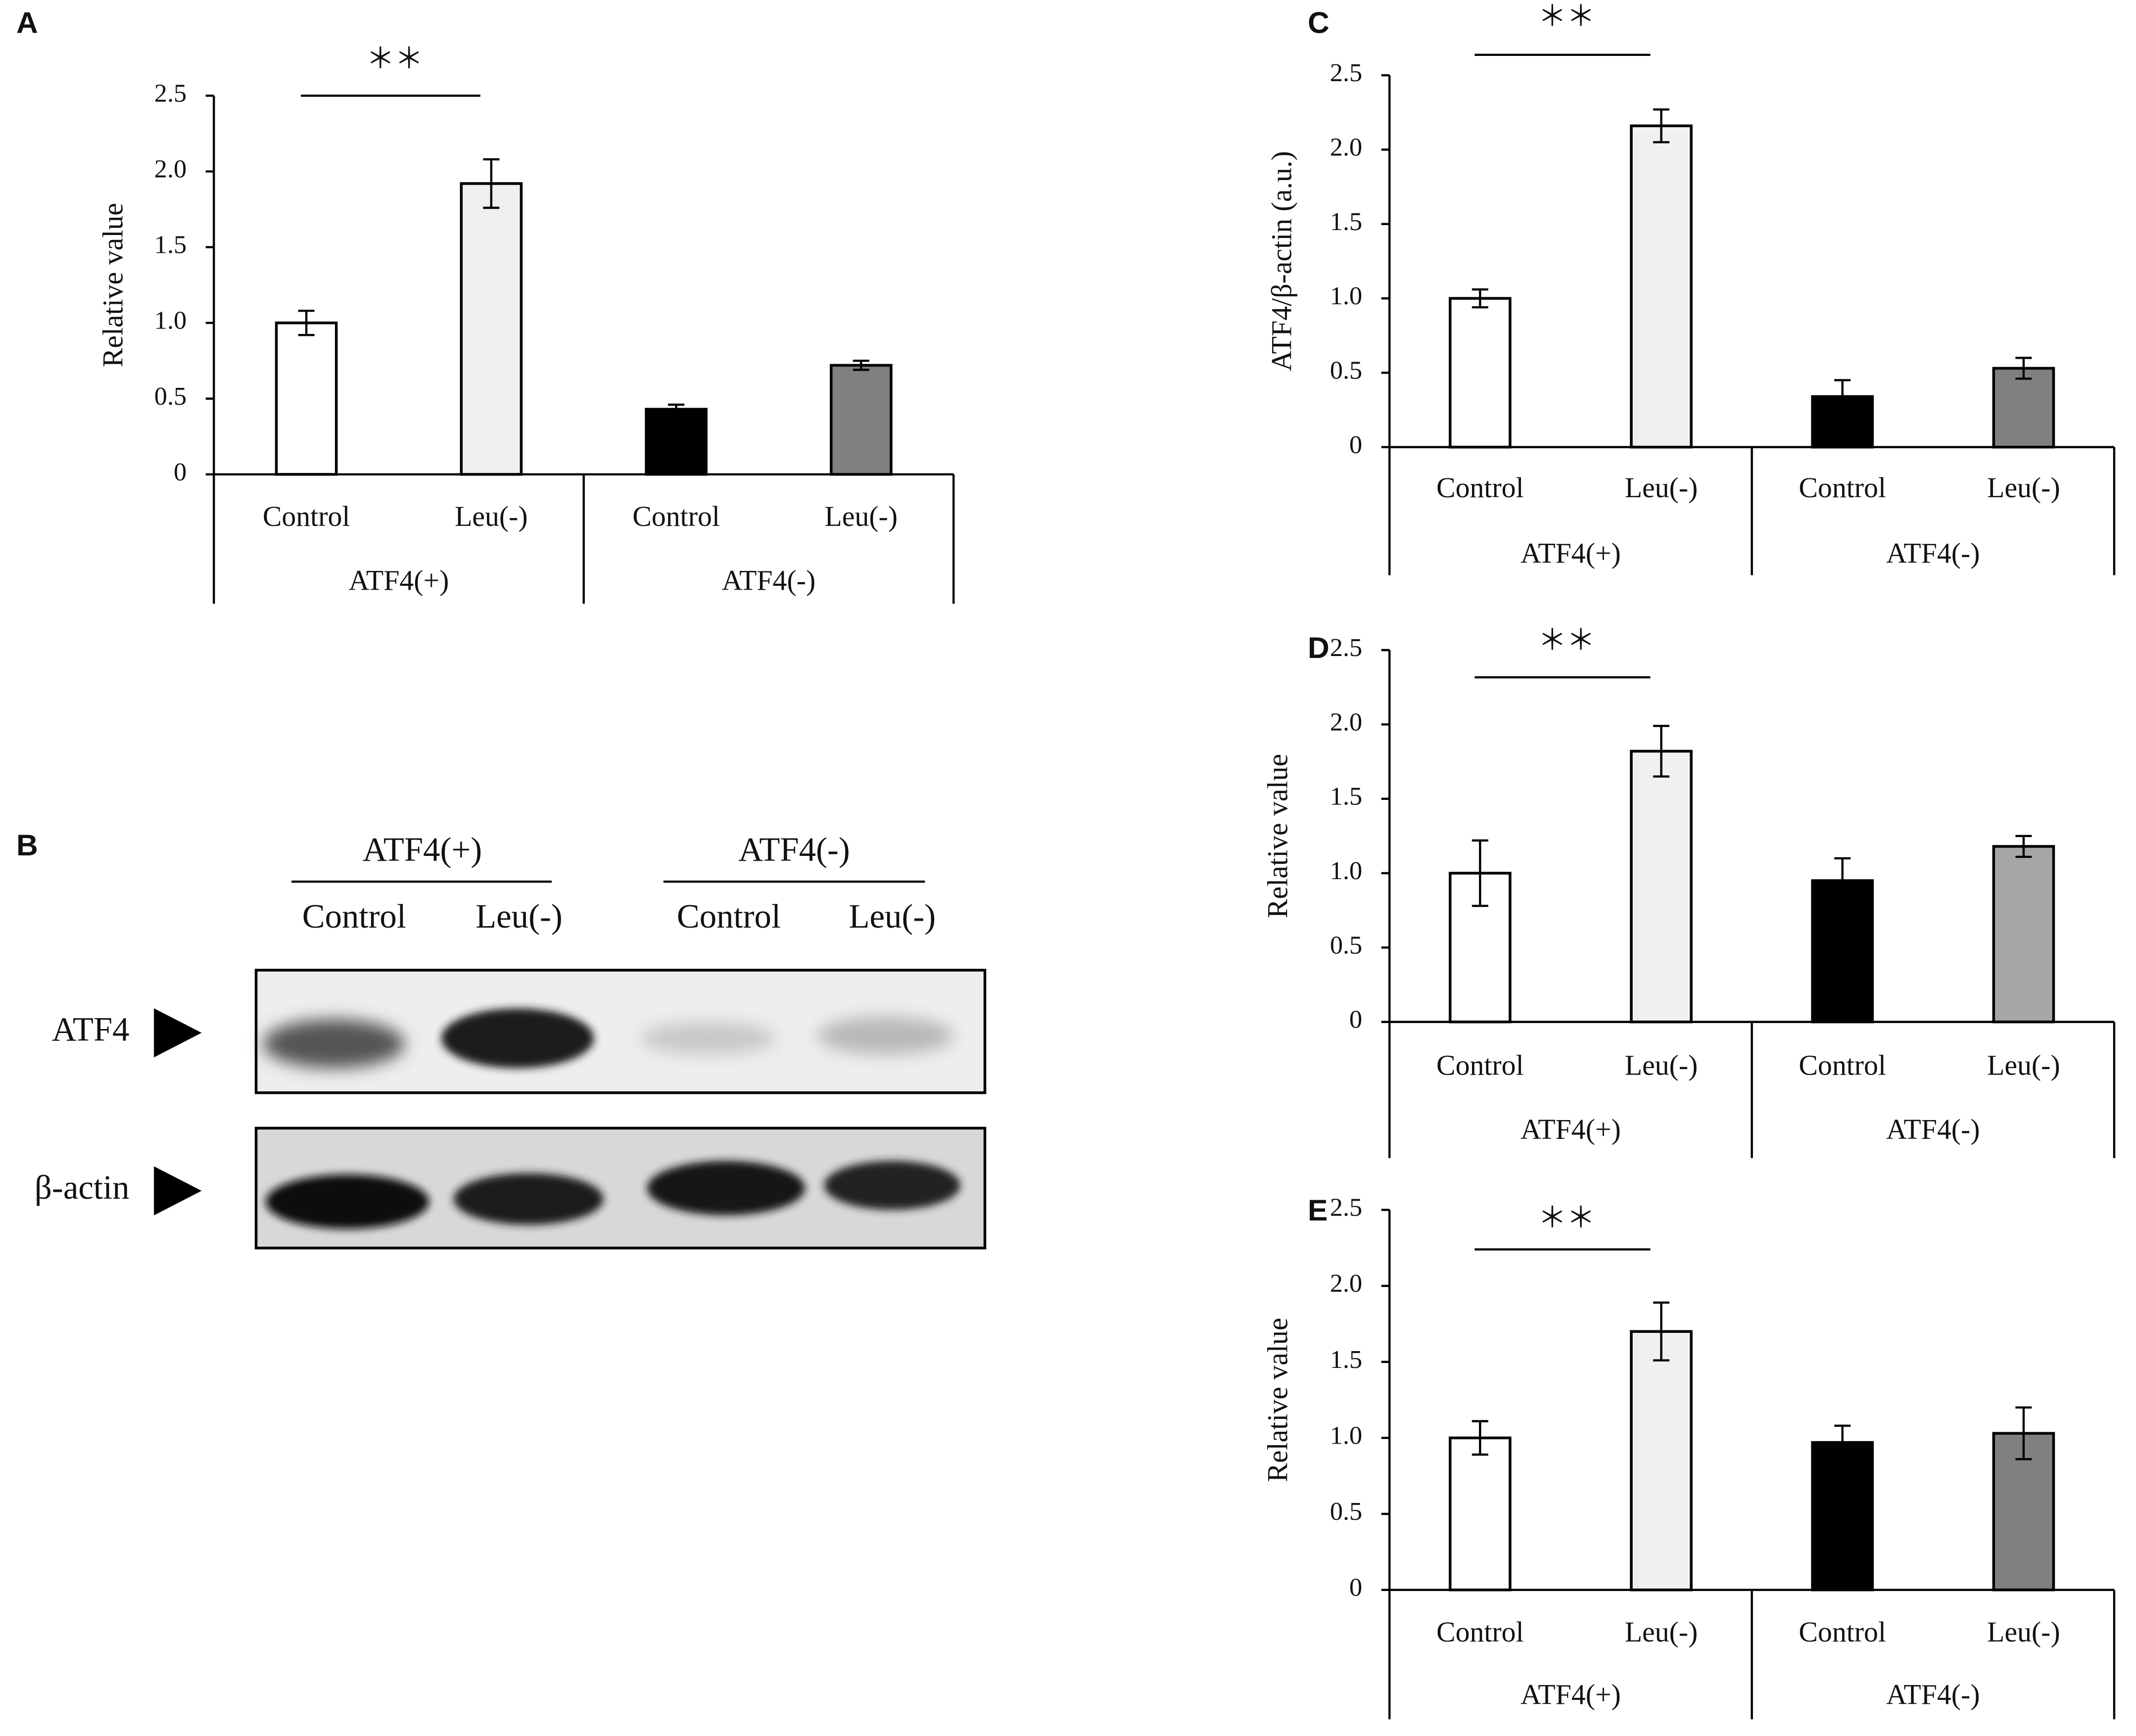 The image size is (2136, 1736). Describe the element at coordinates (422, 849) in the screenshot. I see `blot-group: ATF4(+)` at that location.